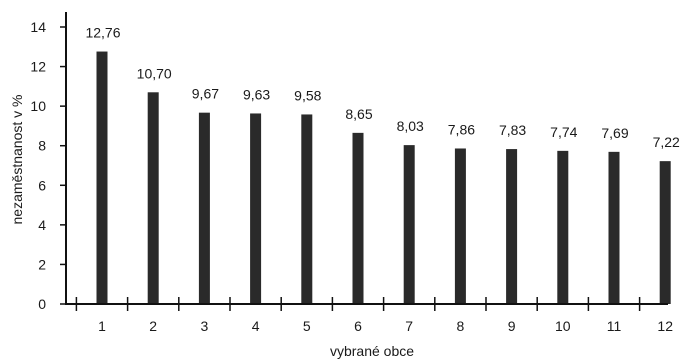 The image size is (691, 362). Describe the element at coordinates (358, 326) in the screenshot. I see `x-tick-label-6: 6` at that location.